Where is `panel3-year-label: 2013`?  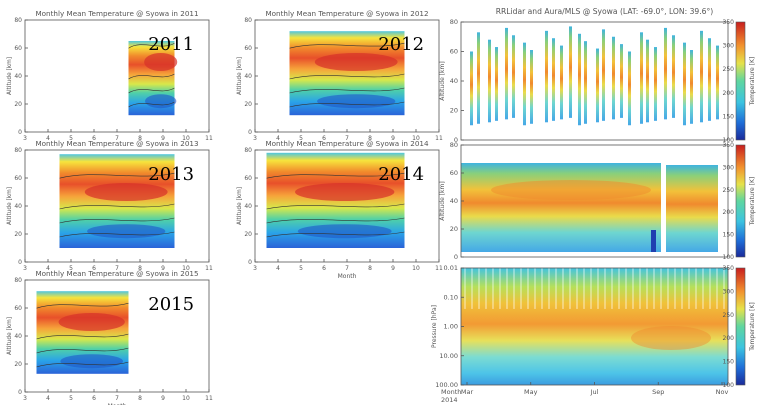 panel3-year-label: 2013 is located at coordinates (171, 174).